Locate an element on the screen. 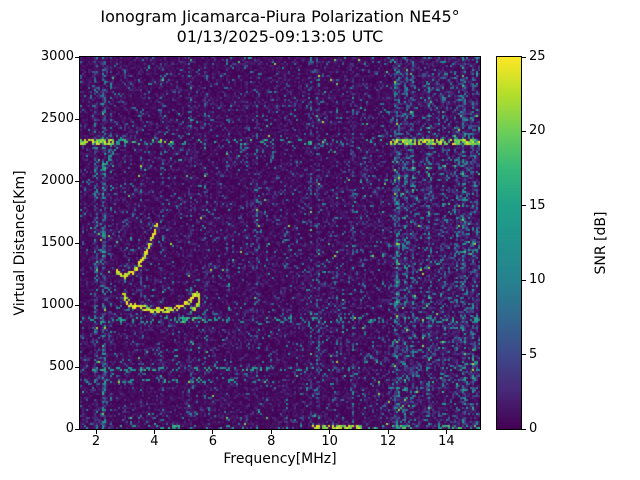 The height and width of the screenshot is (480, 640). x-tick-label: 12 is located at coordinates (388, 441).